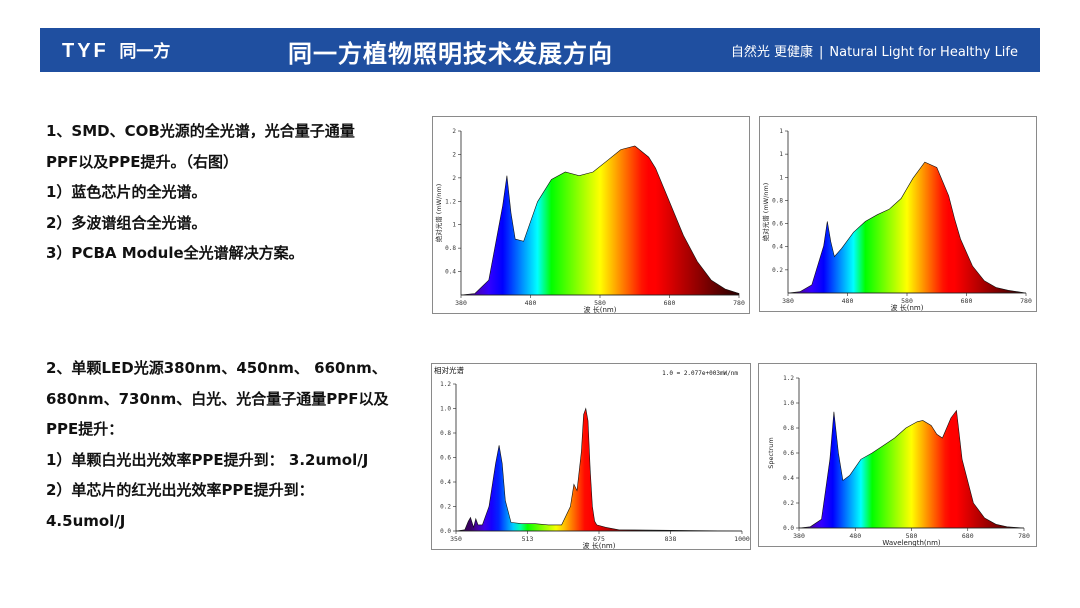 The image size is (1080, 608). What do you see at coordinates (145, 52) in the screenshot?
I see `logo-cn: 同一方` at bounding box center [145, 52].